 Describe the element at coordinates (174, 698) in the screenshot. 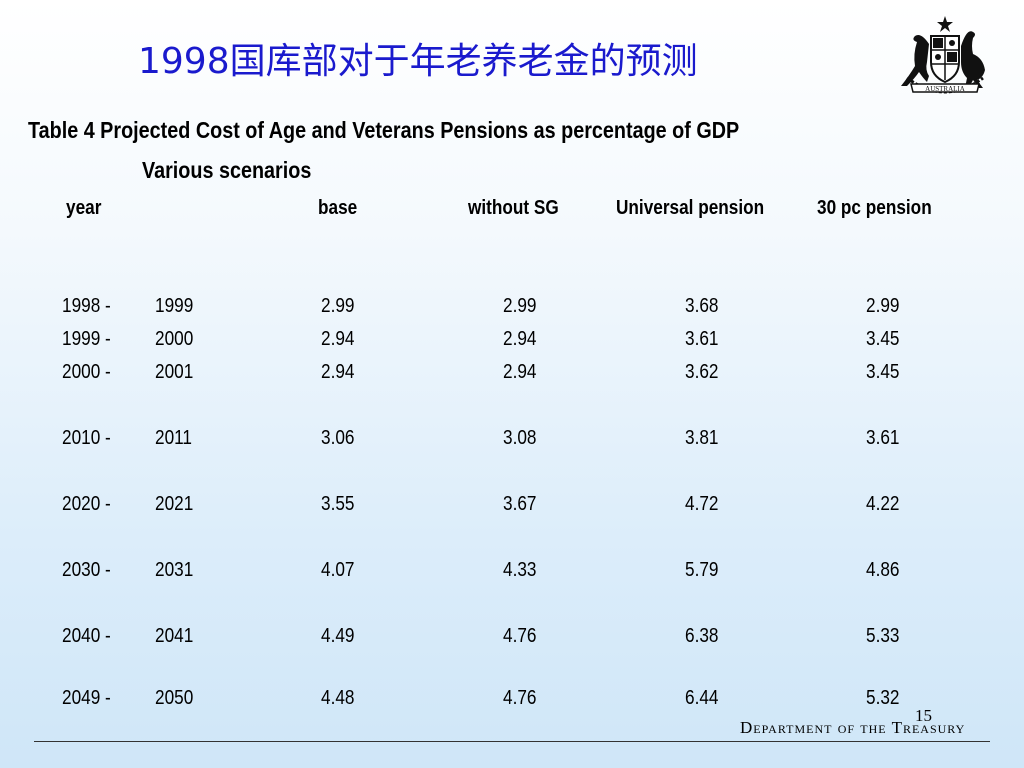

I see `table-cell-year-end: 2050` at that location.